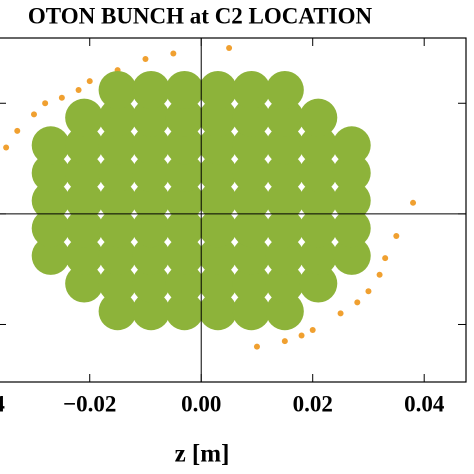 The image size is (474, 474). Describe the element at coordinates (200, 15) in the screenshot. I see `chart-title: OTON BUNCH at C2 LOCATION` at that location.